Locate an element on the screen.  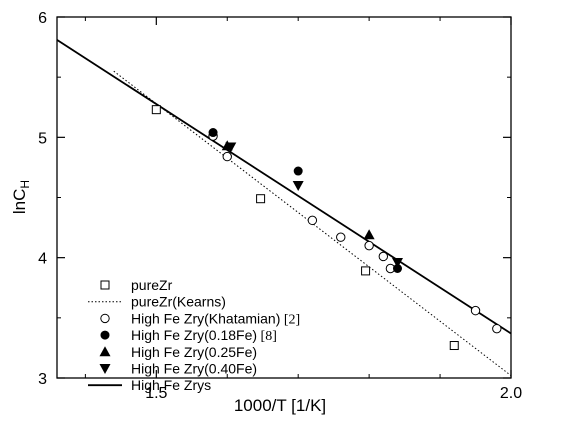
legend-entry-purezr: pureZr is located at coordinates (152, 285).